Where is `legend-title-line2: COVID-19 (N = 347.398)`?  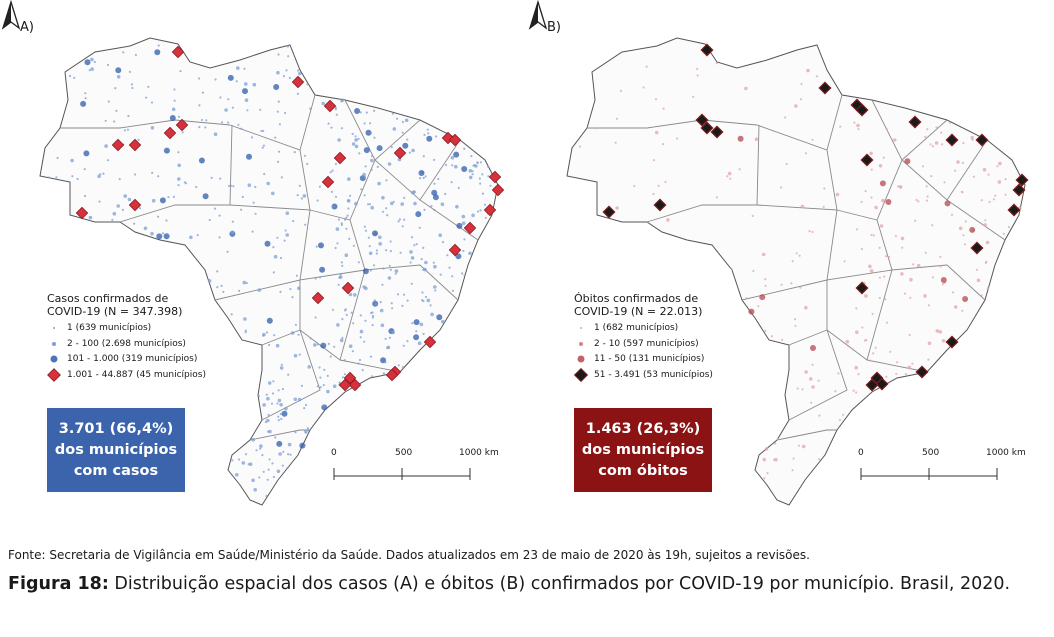
legend-title-line2: COVID-19 (N = 347.398) is located at coordinates (115, 311).